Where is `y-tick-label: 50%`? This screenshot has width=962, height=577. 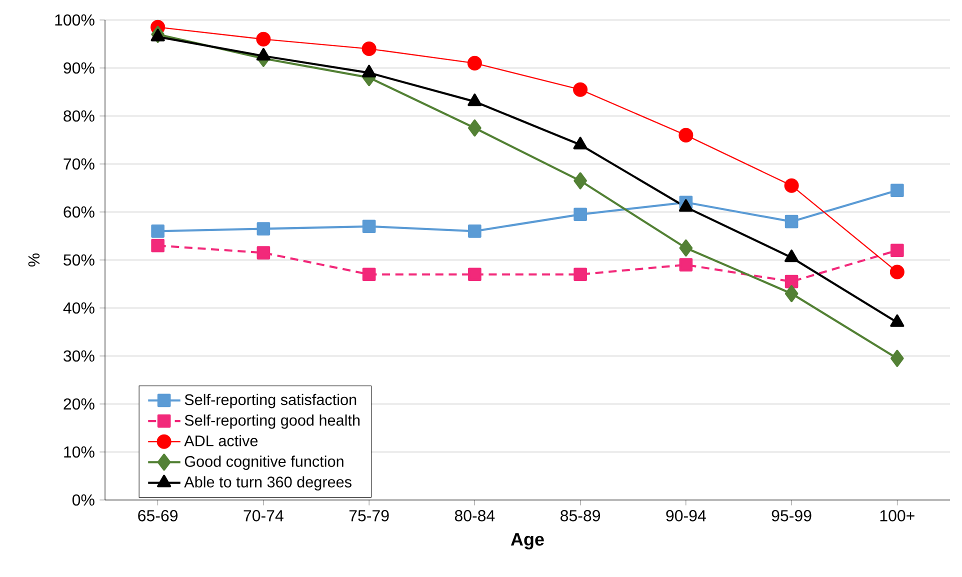
y-tick-label: 50% is located at coordinates (79, 260).